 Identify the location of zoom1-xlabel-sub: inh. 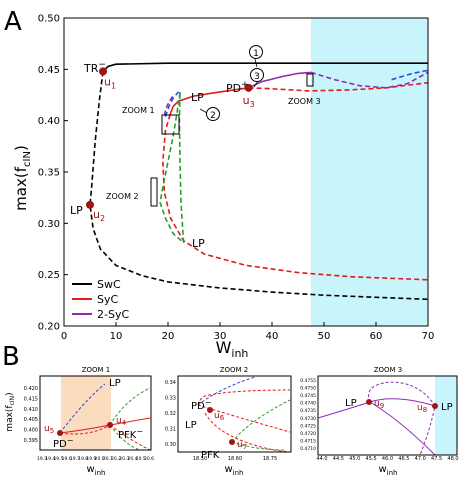
(100, 473).